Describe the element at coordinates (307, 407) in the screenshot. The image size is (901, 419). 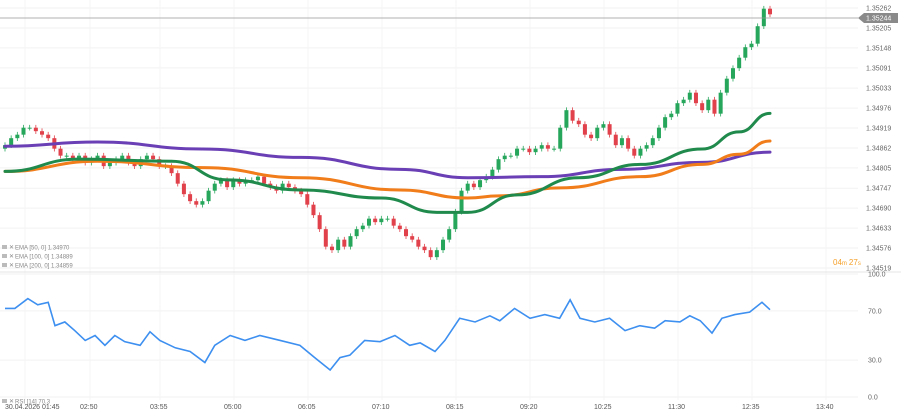
I see `time-tick-label: 06:05` at that location.